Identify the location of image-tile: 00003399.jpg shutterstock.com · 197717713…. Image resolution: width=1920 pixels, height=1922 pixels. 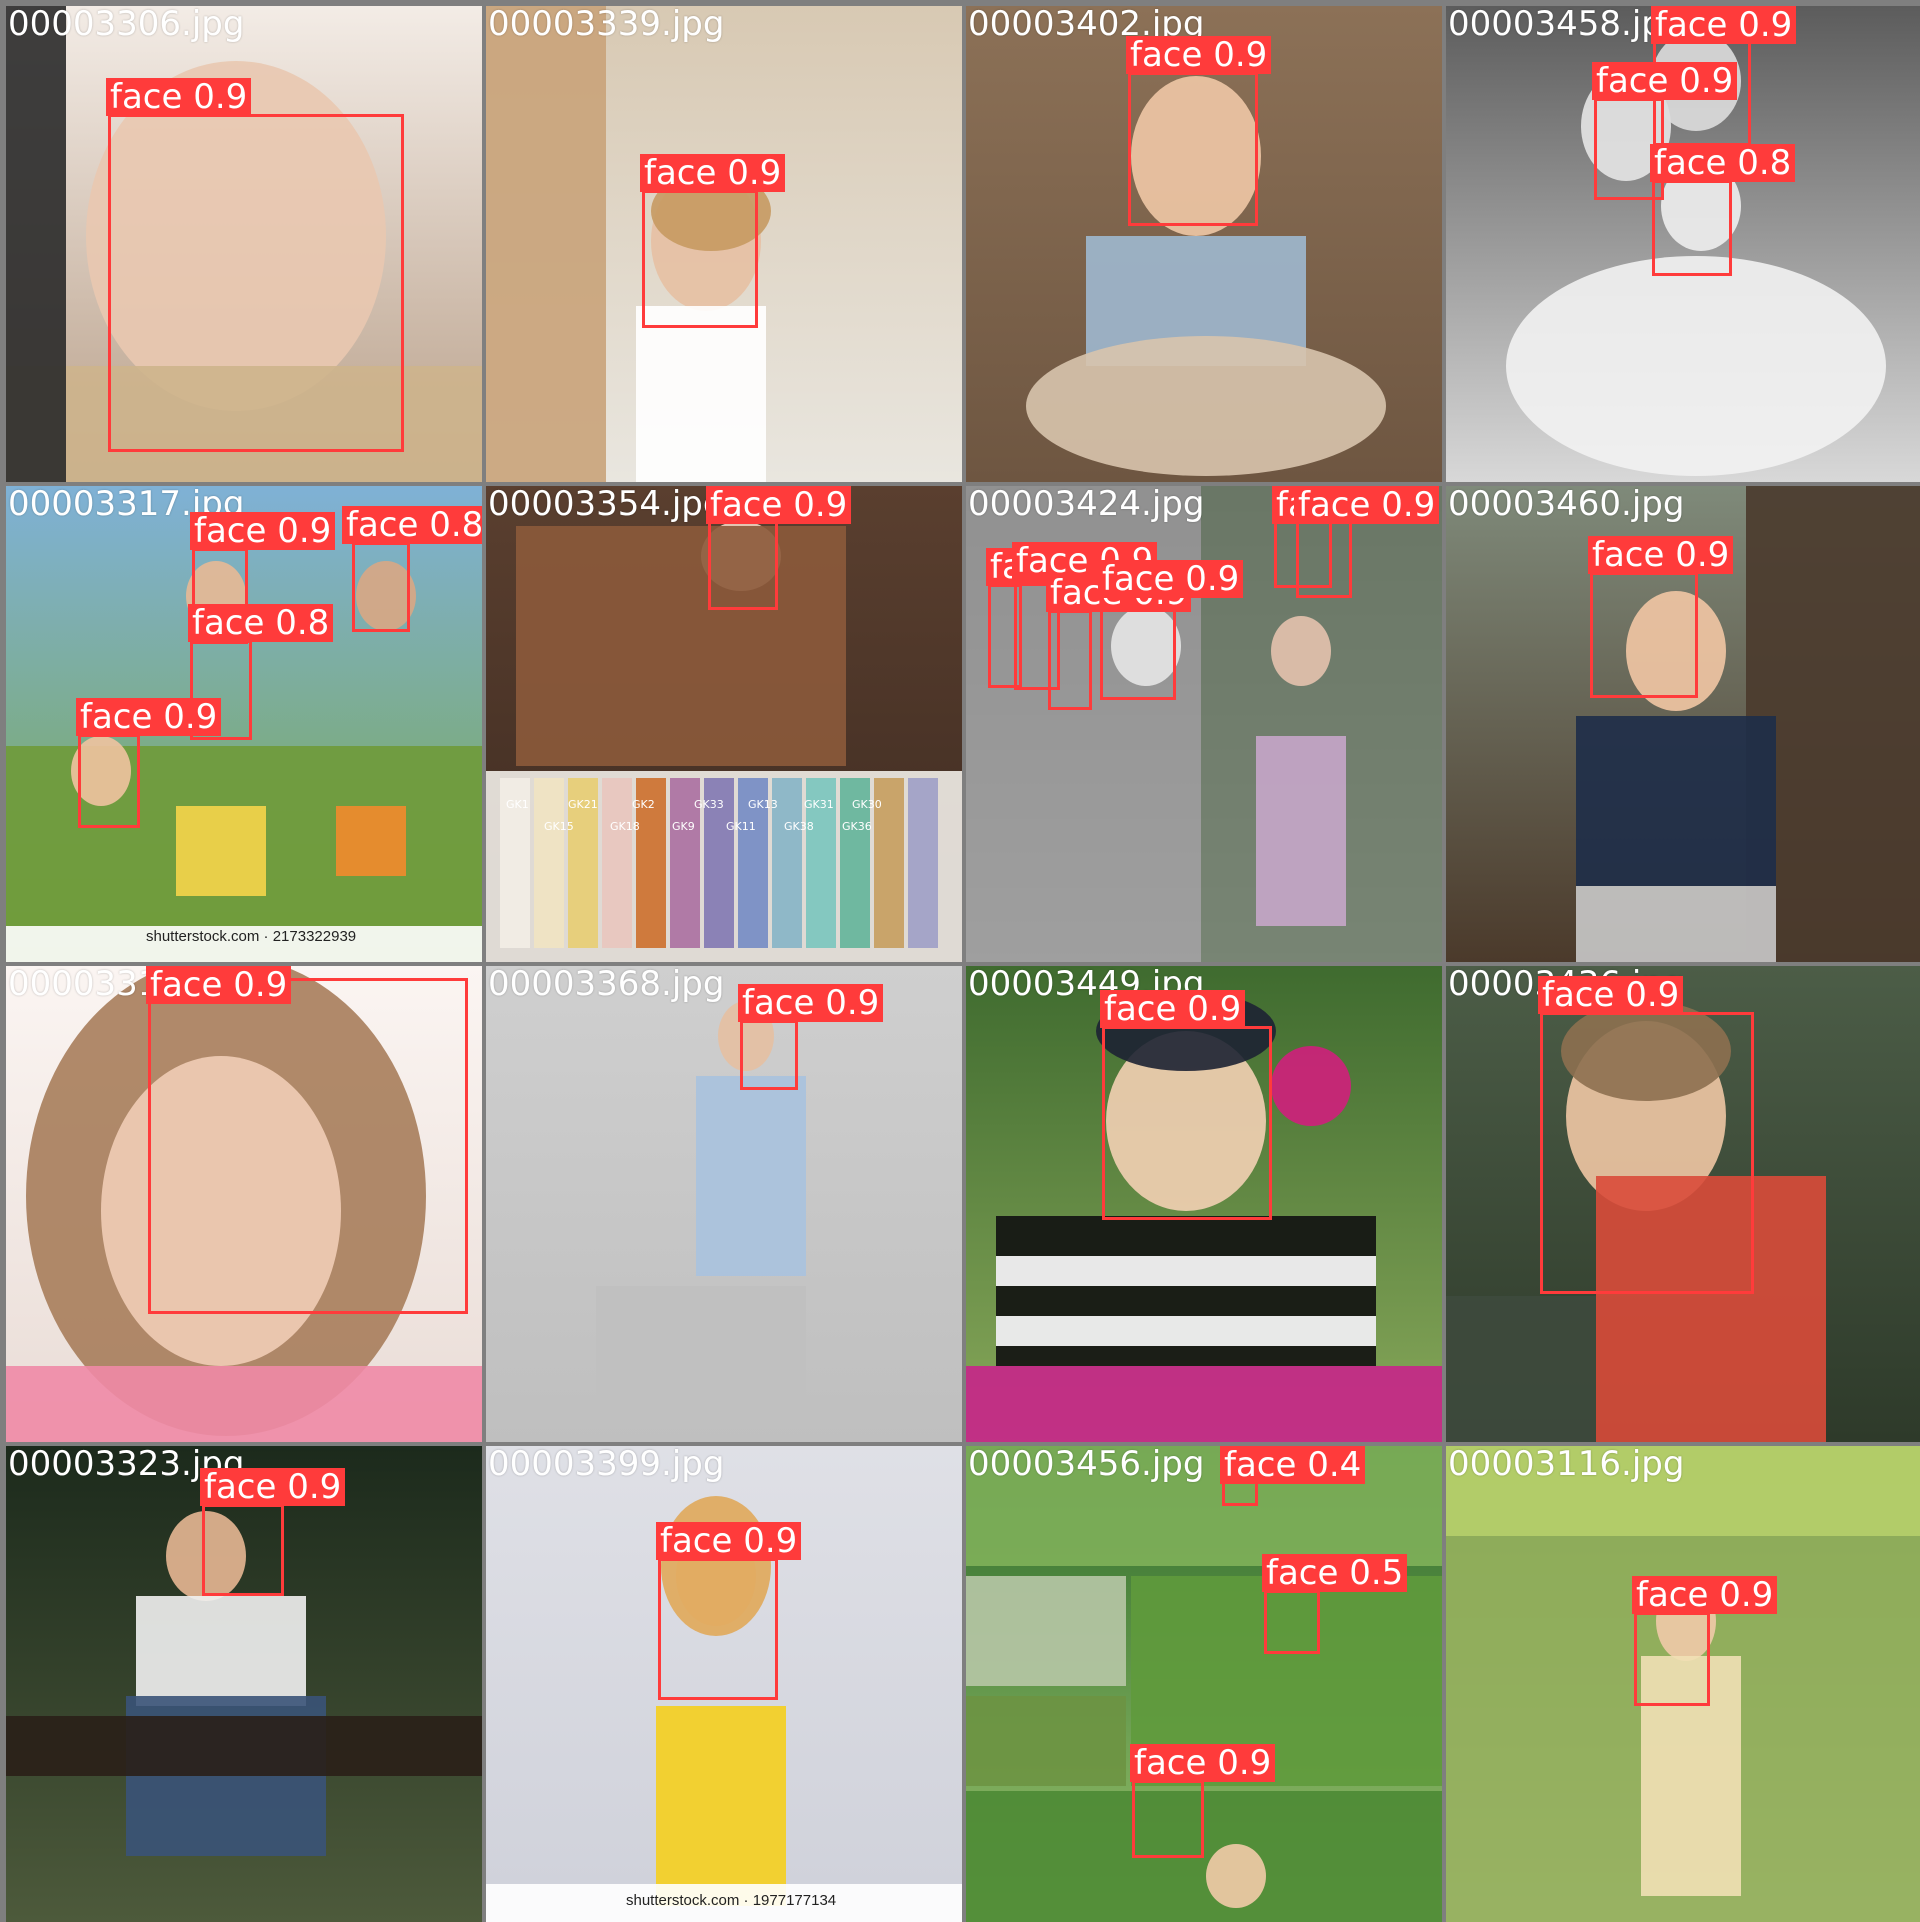
(724, 1684).